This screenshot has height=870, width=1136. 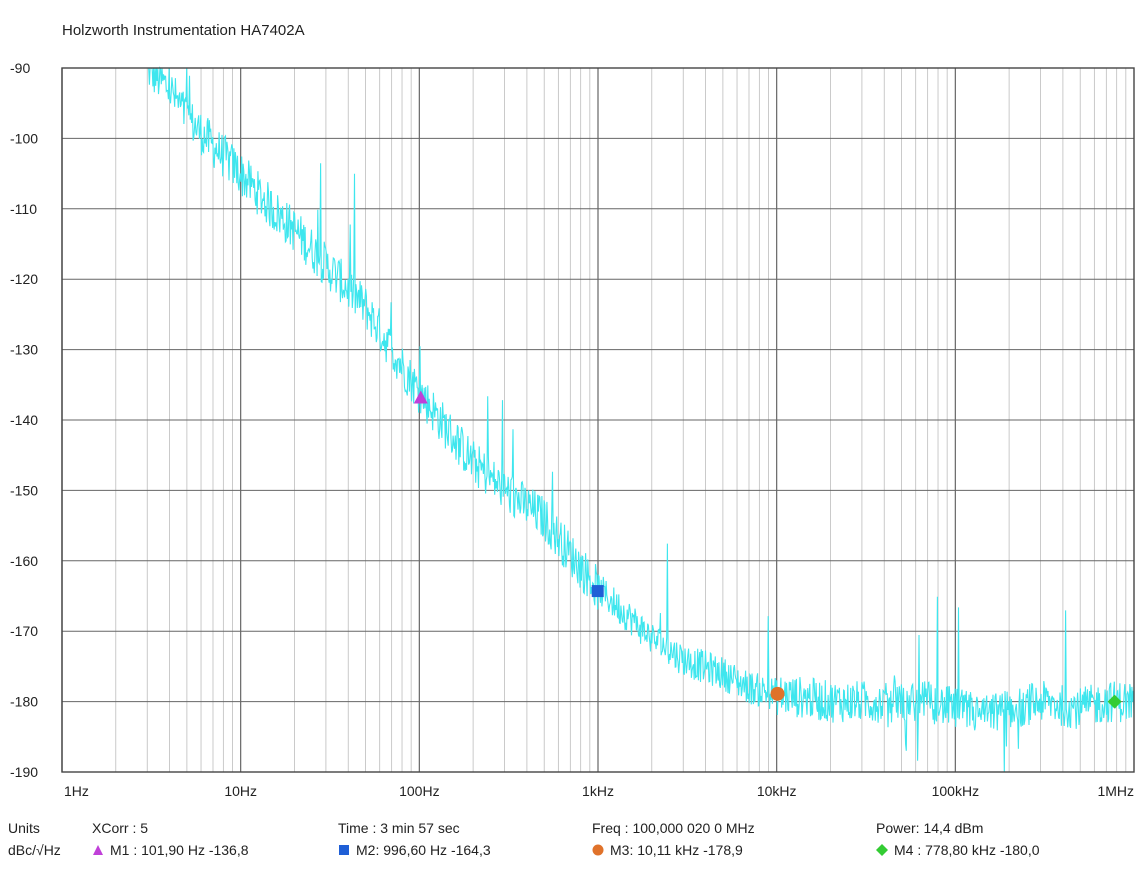 What do you see at coordinates (23, 209) in the screenshot?
I see `y-tick-label: -110` at bounding box center [23, 209].